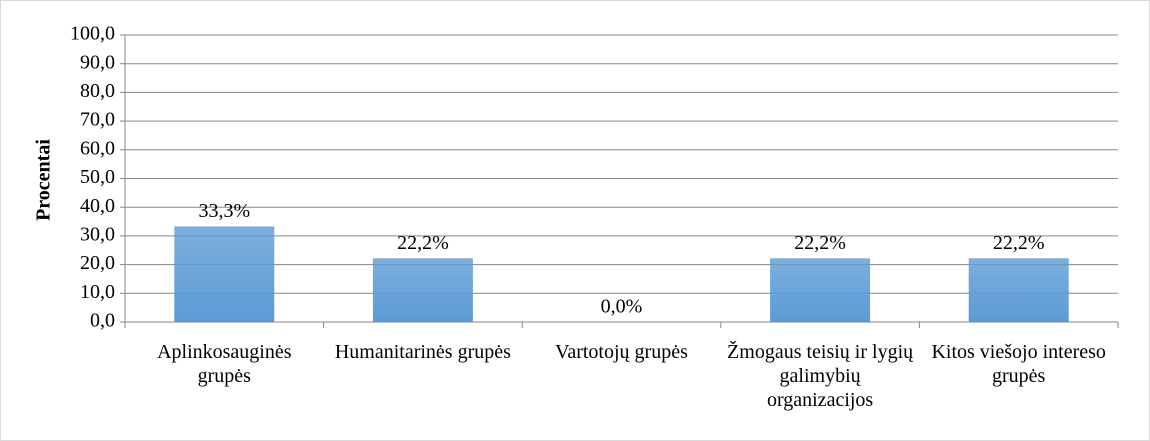 Image resolution: width=1150 pixels, height=441 pixels. Describe the element at coordinates (92, 34) in the screenshot. I see `y-tick-label: 100,0` at that location.